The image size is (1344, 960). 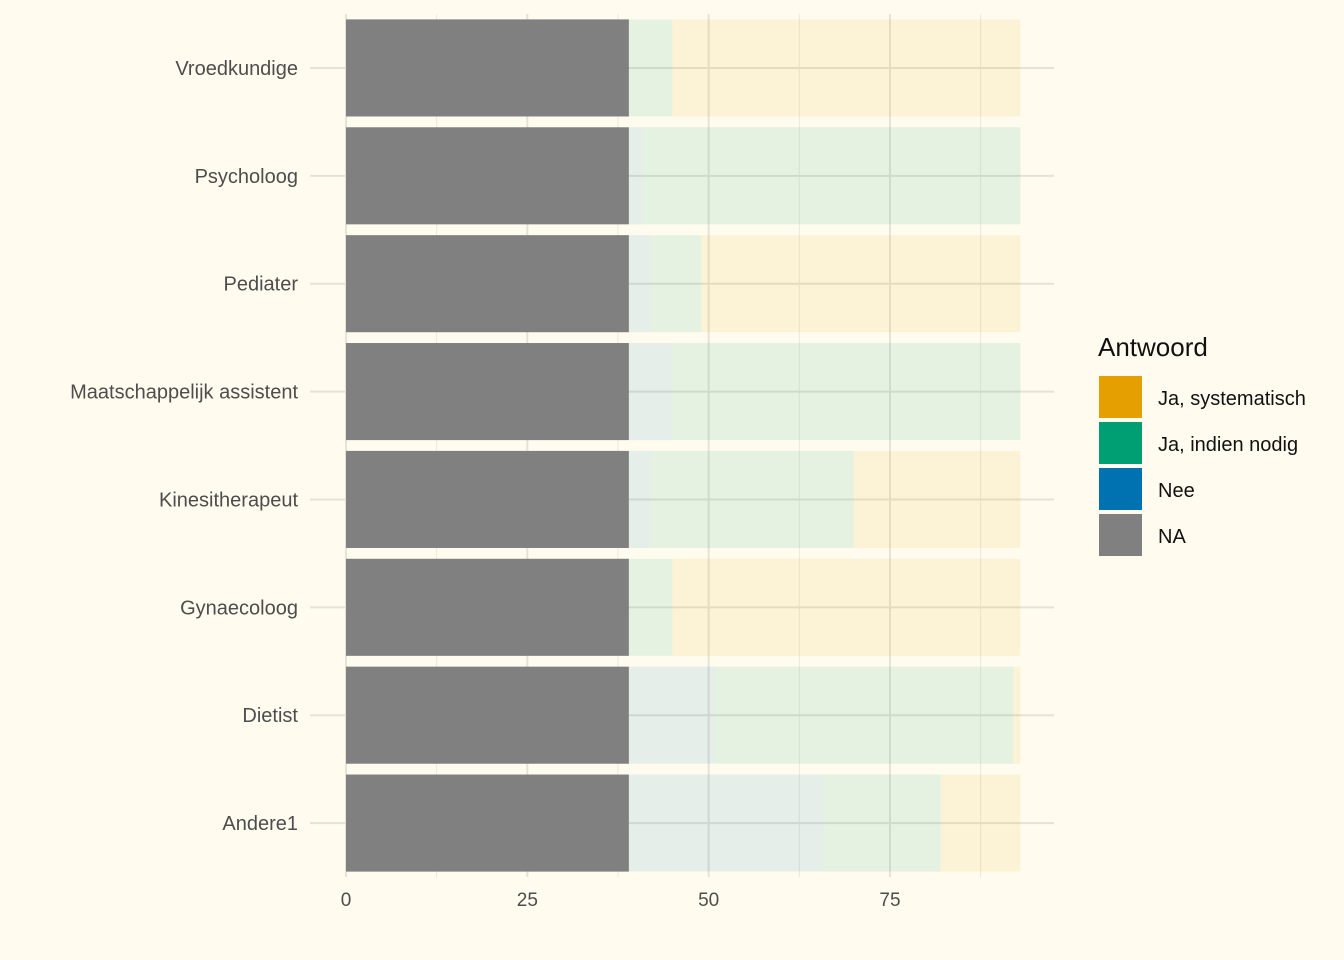 I want to click on legend-title: Antwoord, so click(x=1153, y=347).